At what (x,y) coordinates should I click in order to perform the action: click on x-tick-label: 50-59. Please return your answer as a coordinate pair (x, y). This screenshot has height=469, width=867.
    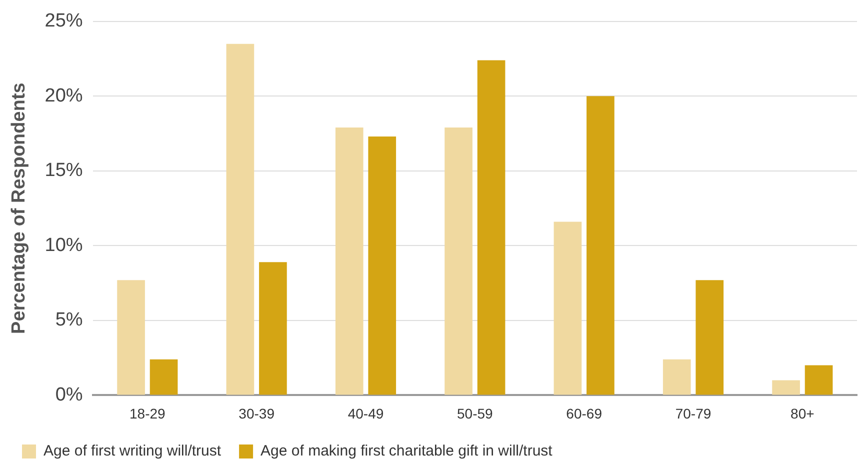
    Looking at the image, I should click on (475, 413).